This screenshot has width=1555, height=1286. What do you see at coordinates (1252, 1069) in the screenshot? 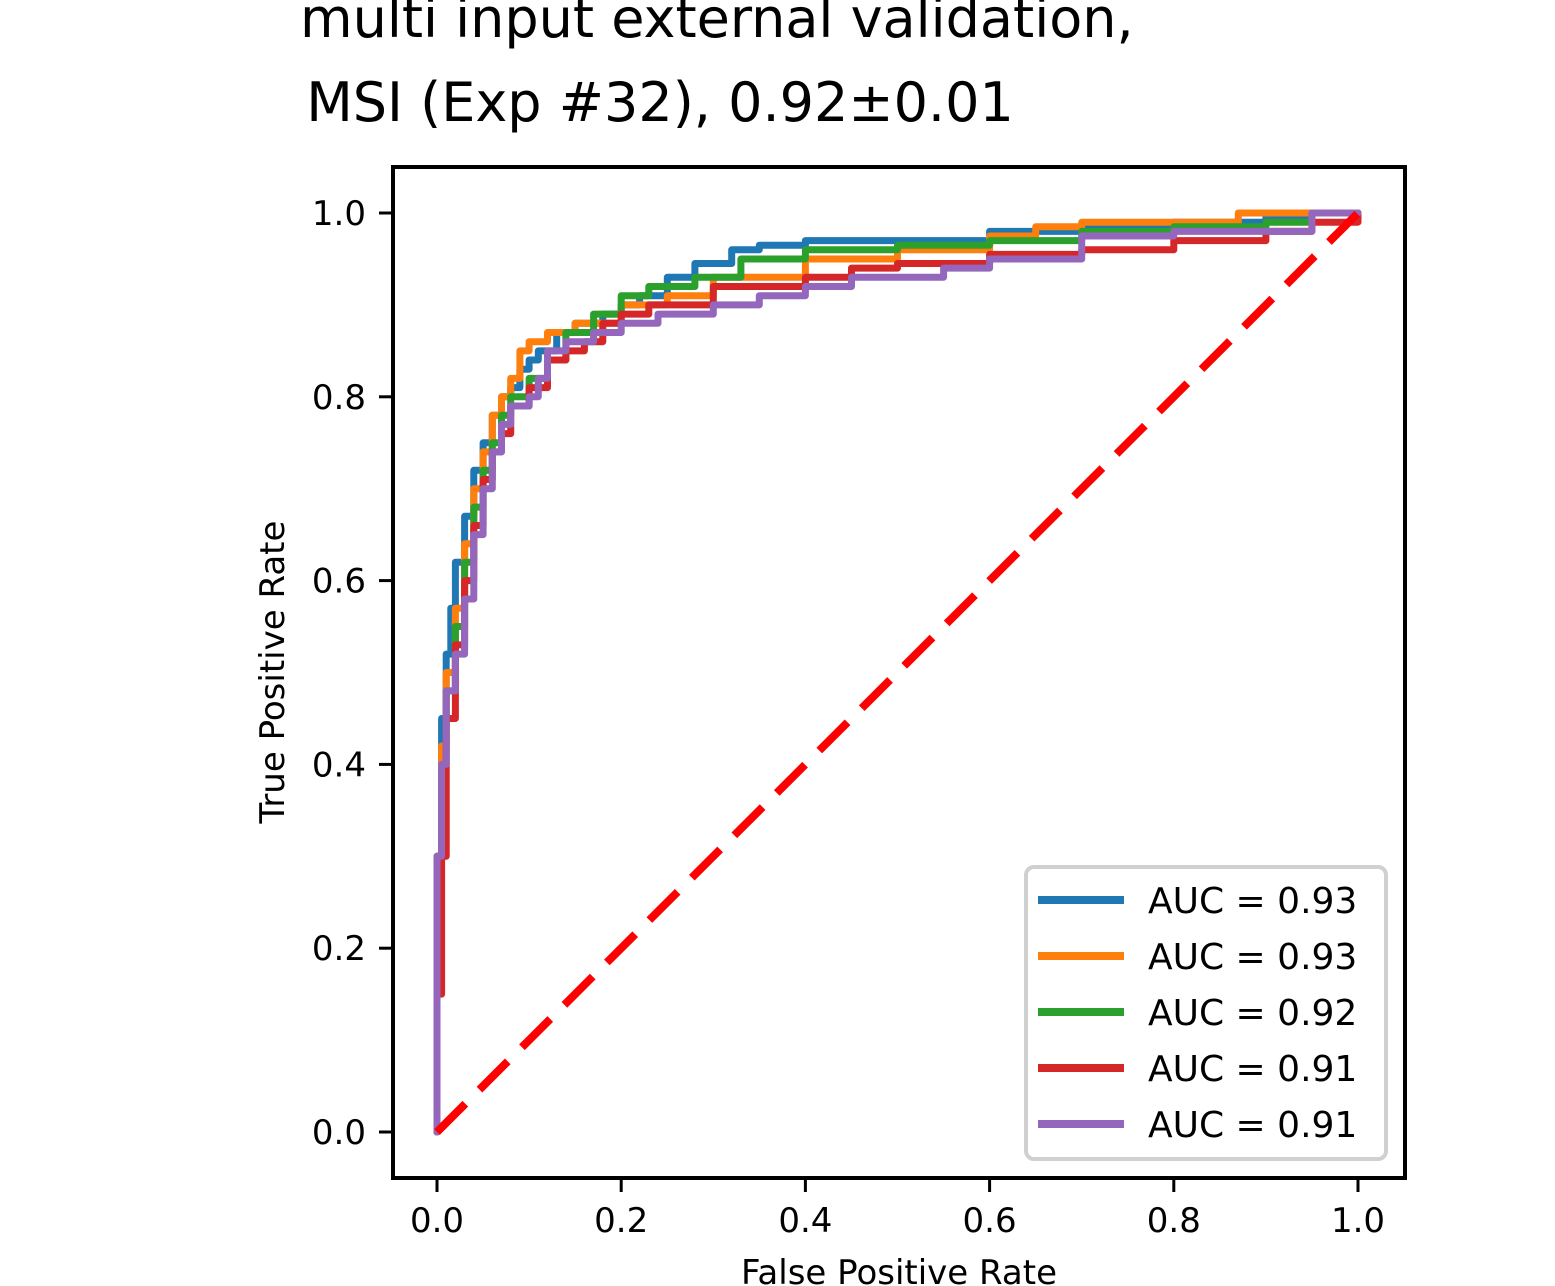
I see `legend-label-4: AUC = 0.91` at bounding box center [1252, 1069].